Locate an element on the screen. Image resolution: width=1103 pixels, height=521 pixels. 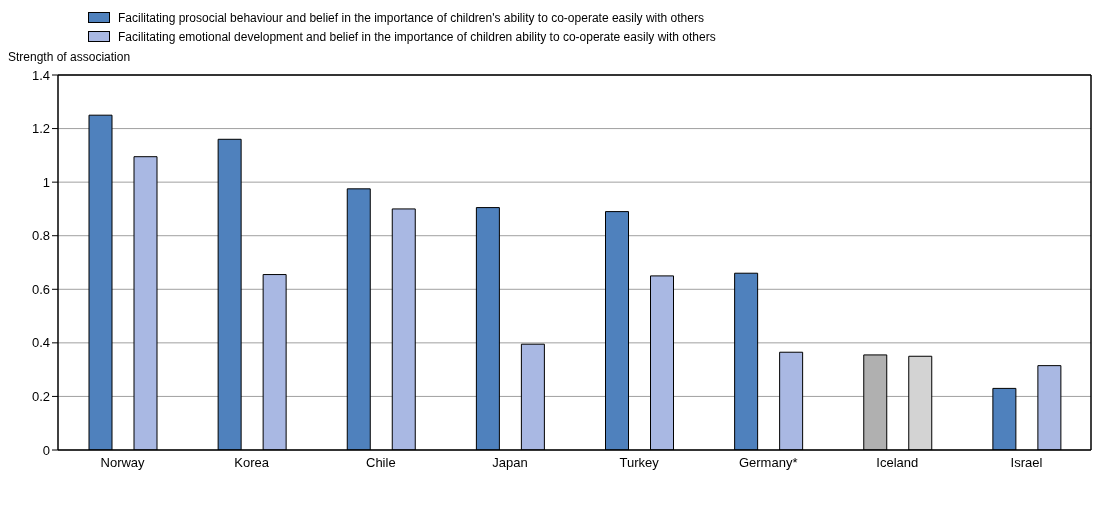
x-tick-label: Israel is located at coordinates (1026, 463).